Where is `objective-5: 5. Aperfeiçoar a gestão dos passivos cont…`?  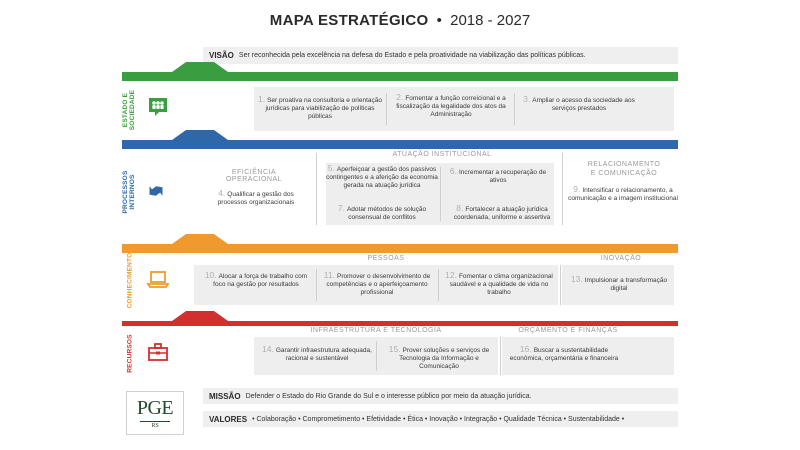
objective-5: 5. Aperfeiçoar a gestão dos passivos cont… is located at coordinates (382, 176).